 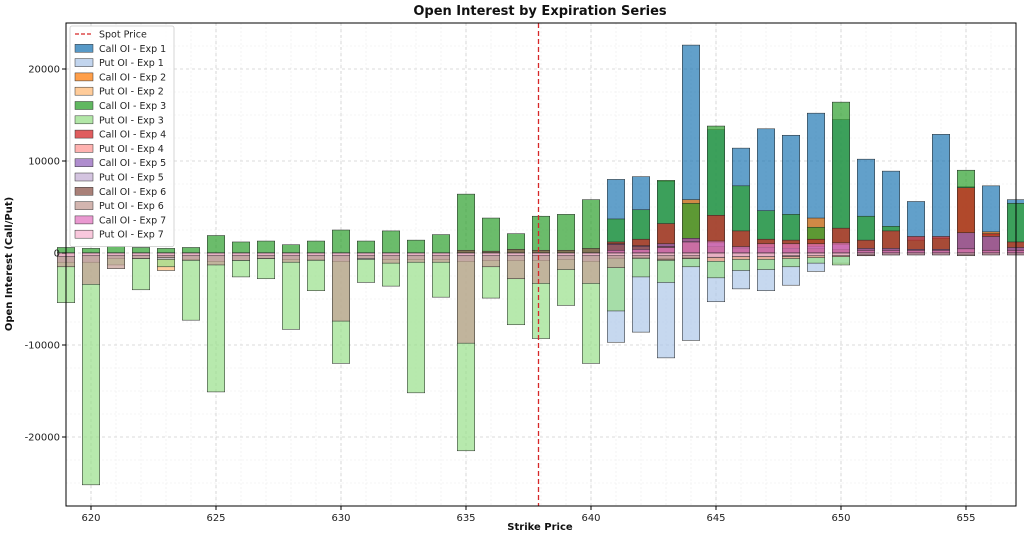 I want to click on legend-label: Call OI - Exp 5, so click(x=132, y=163).